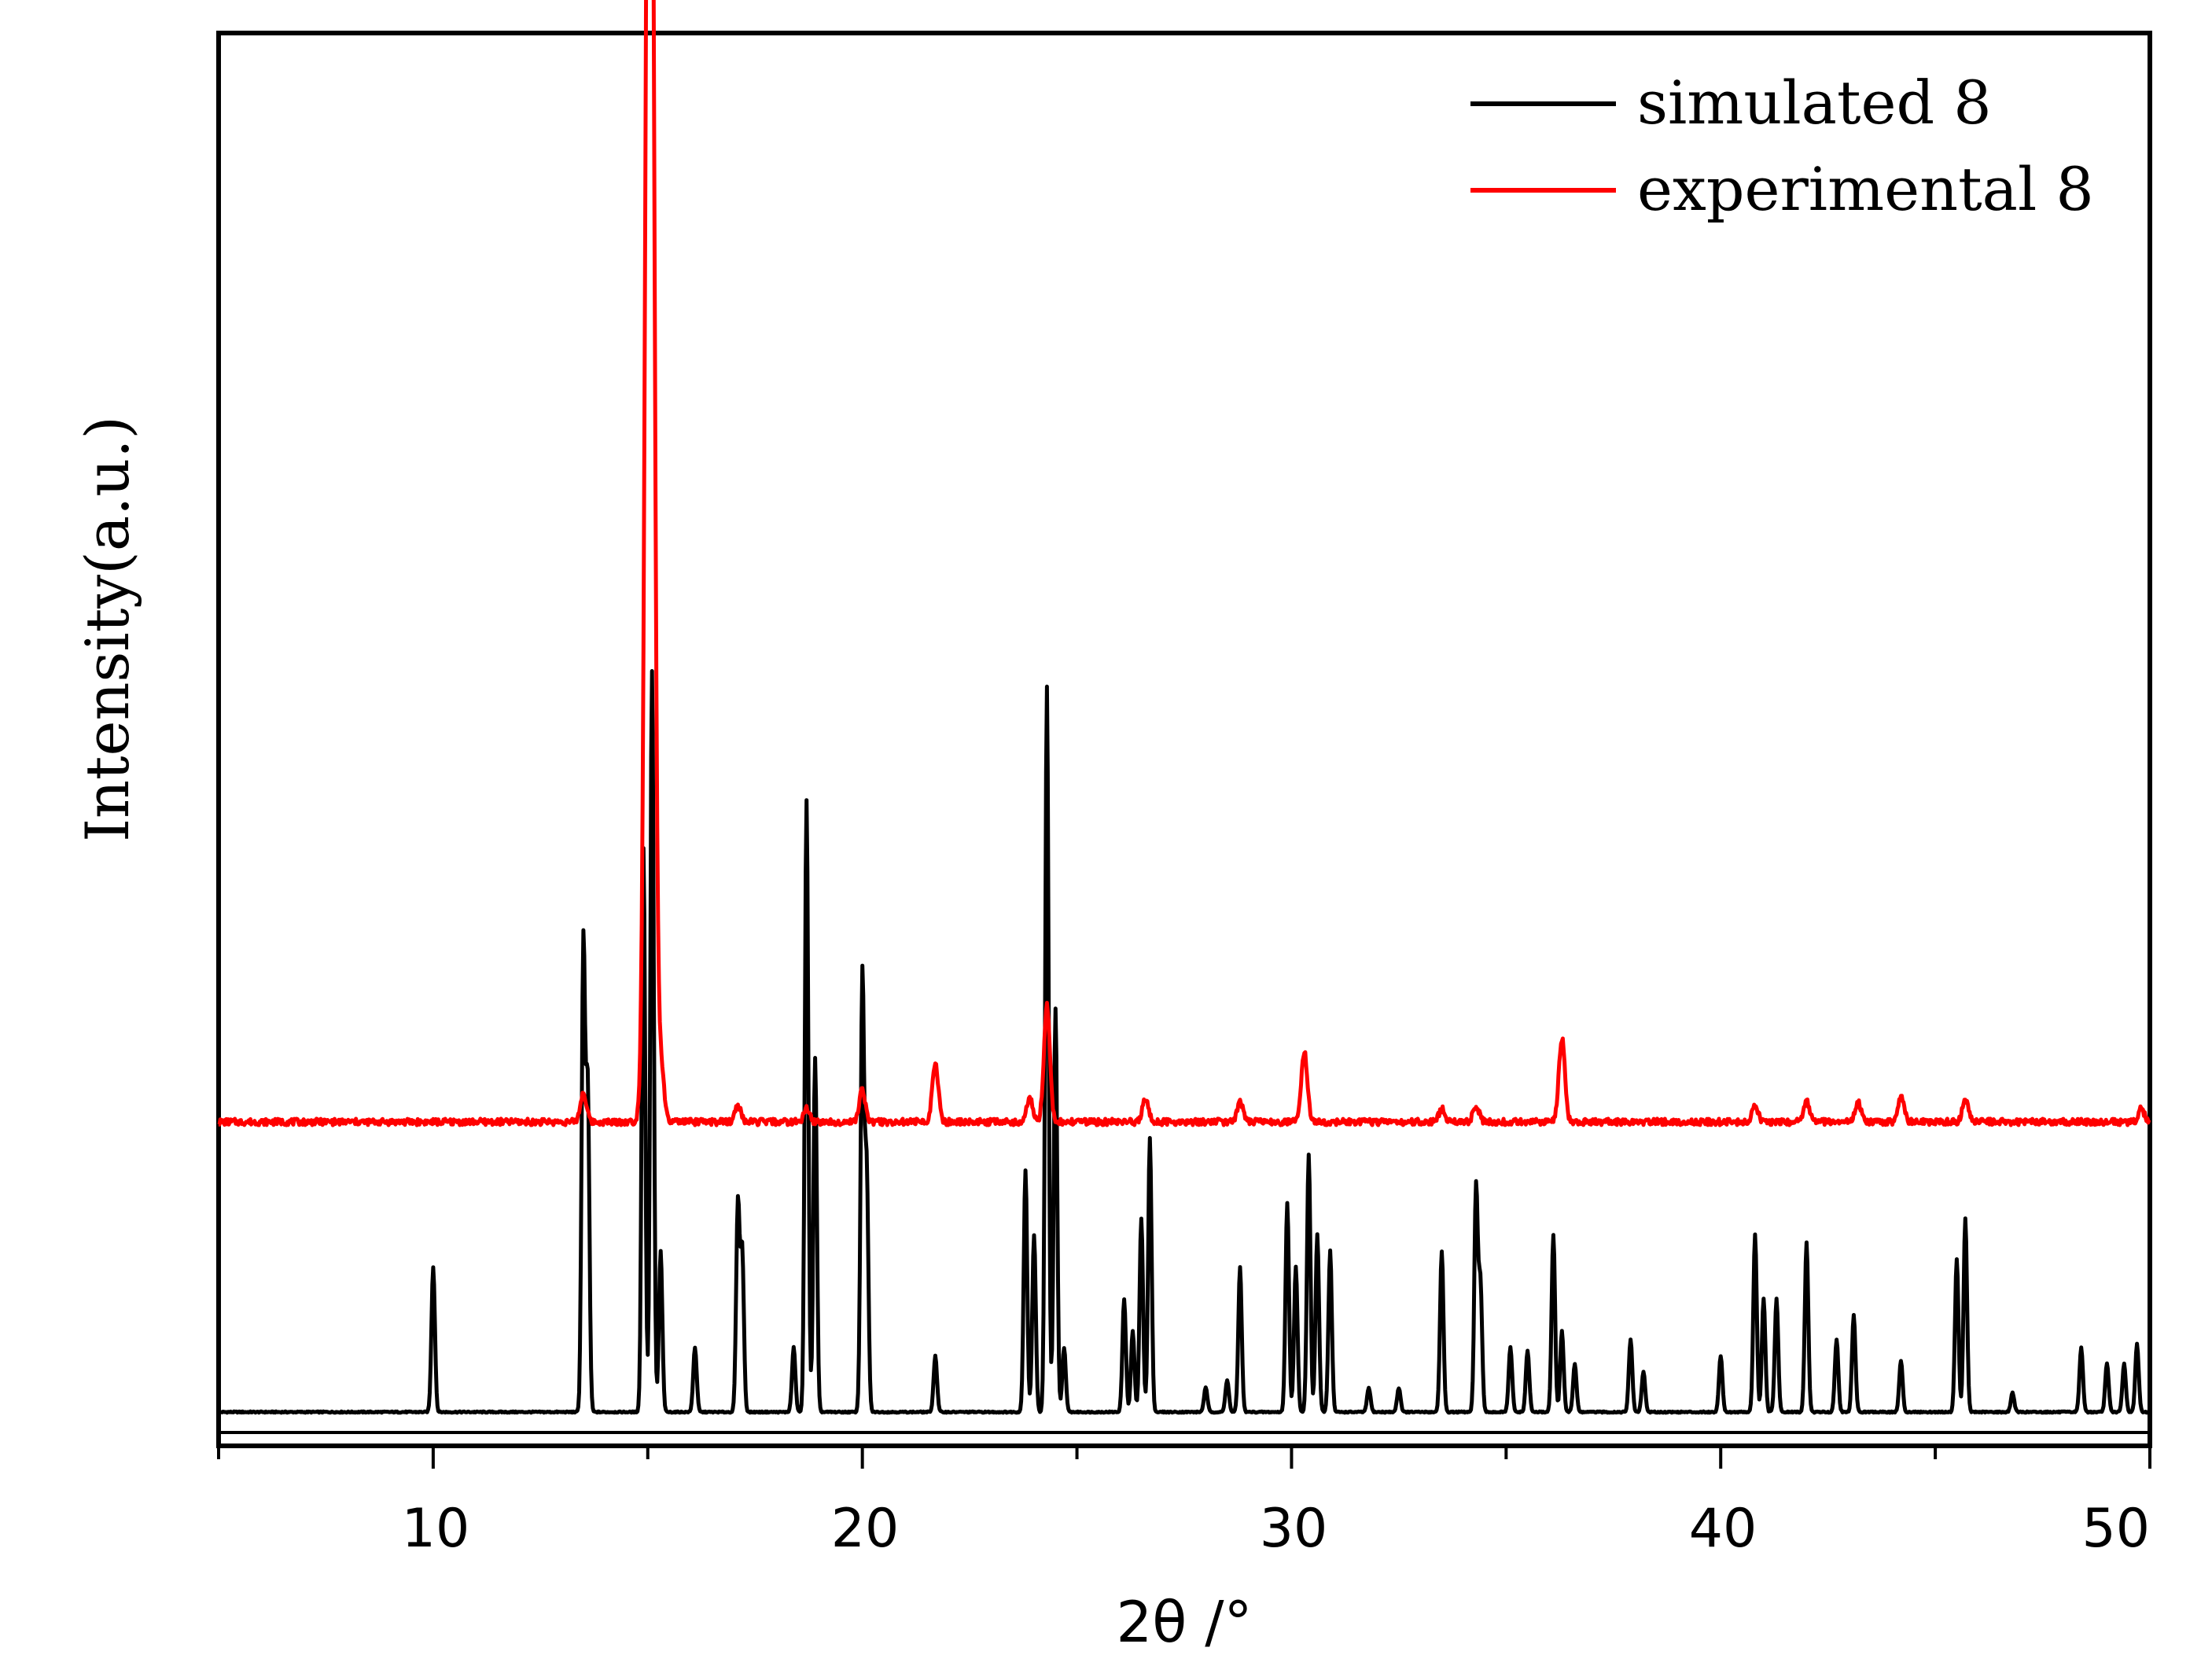 The height and width of the screenshot is (1666, 2212). I want to click on x-axis-ticks, so click(1184, 1457).